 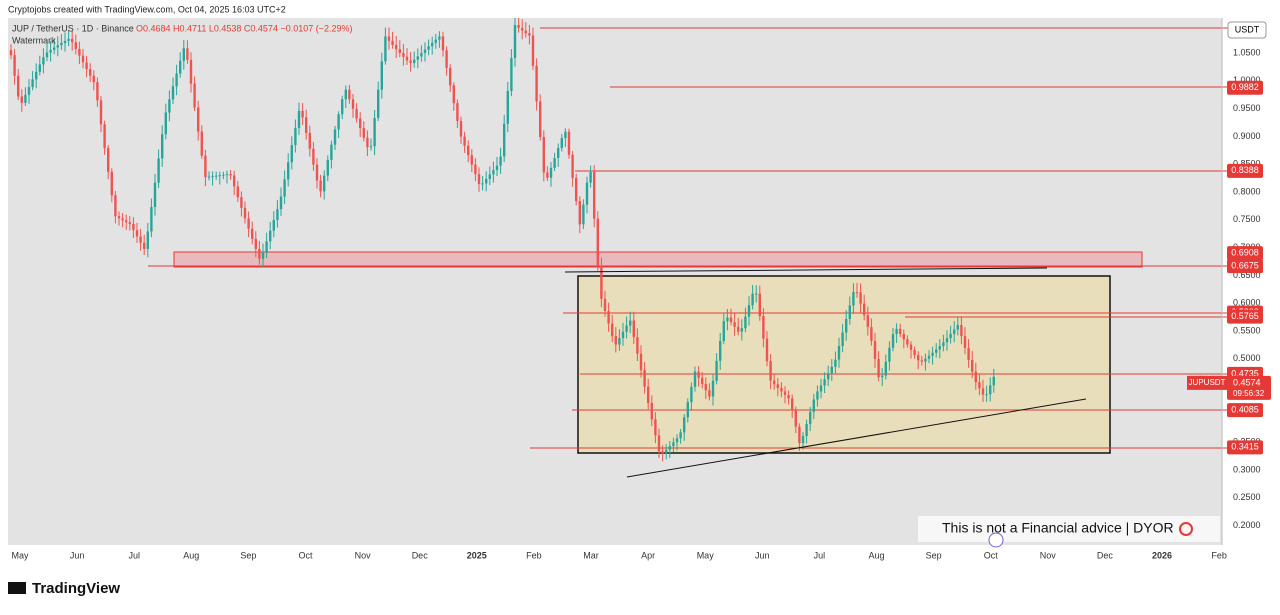 What do you see at coordinates (762, 555) in the screenshot?
I see `time-label: Jun` at bounding box center [762, 555].